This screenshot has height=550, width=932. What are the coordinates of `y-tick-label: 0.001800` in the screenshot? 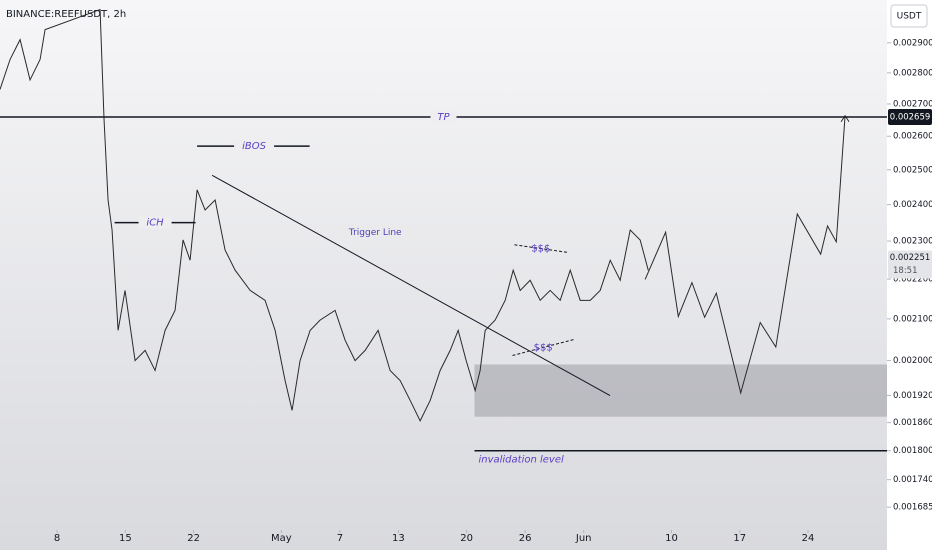 It's located at (912, 451).